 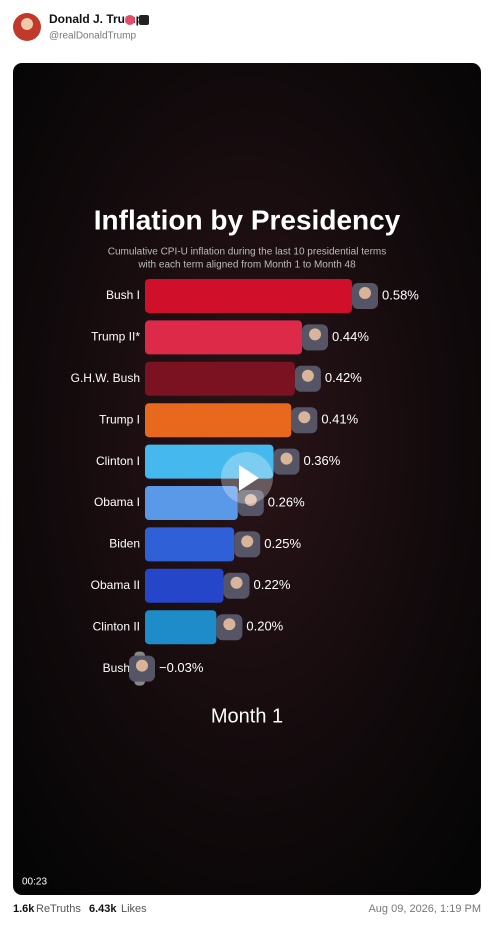 What do you see at coordinates (343, 377) in the screenshot?
I see `value-label: 0.42%` at bounding box center [343, 377].